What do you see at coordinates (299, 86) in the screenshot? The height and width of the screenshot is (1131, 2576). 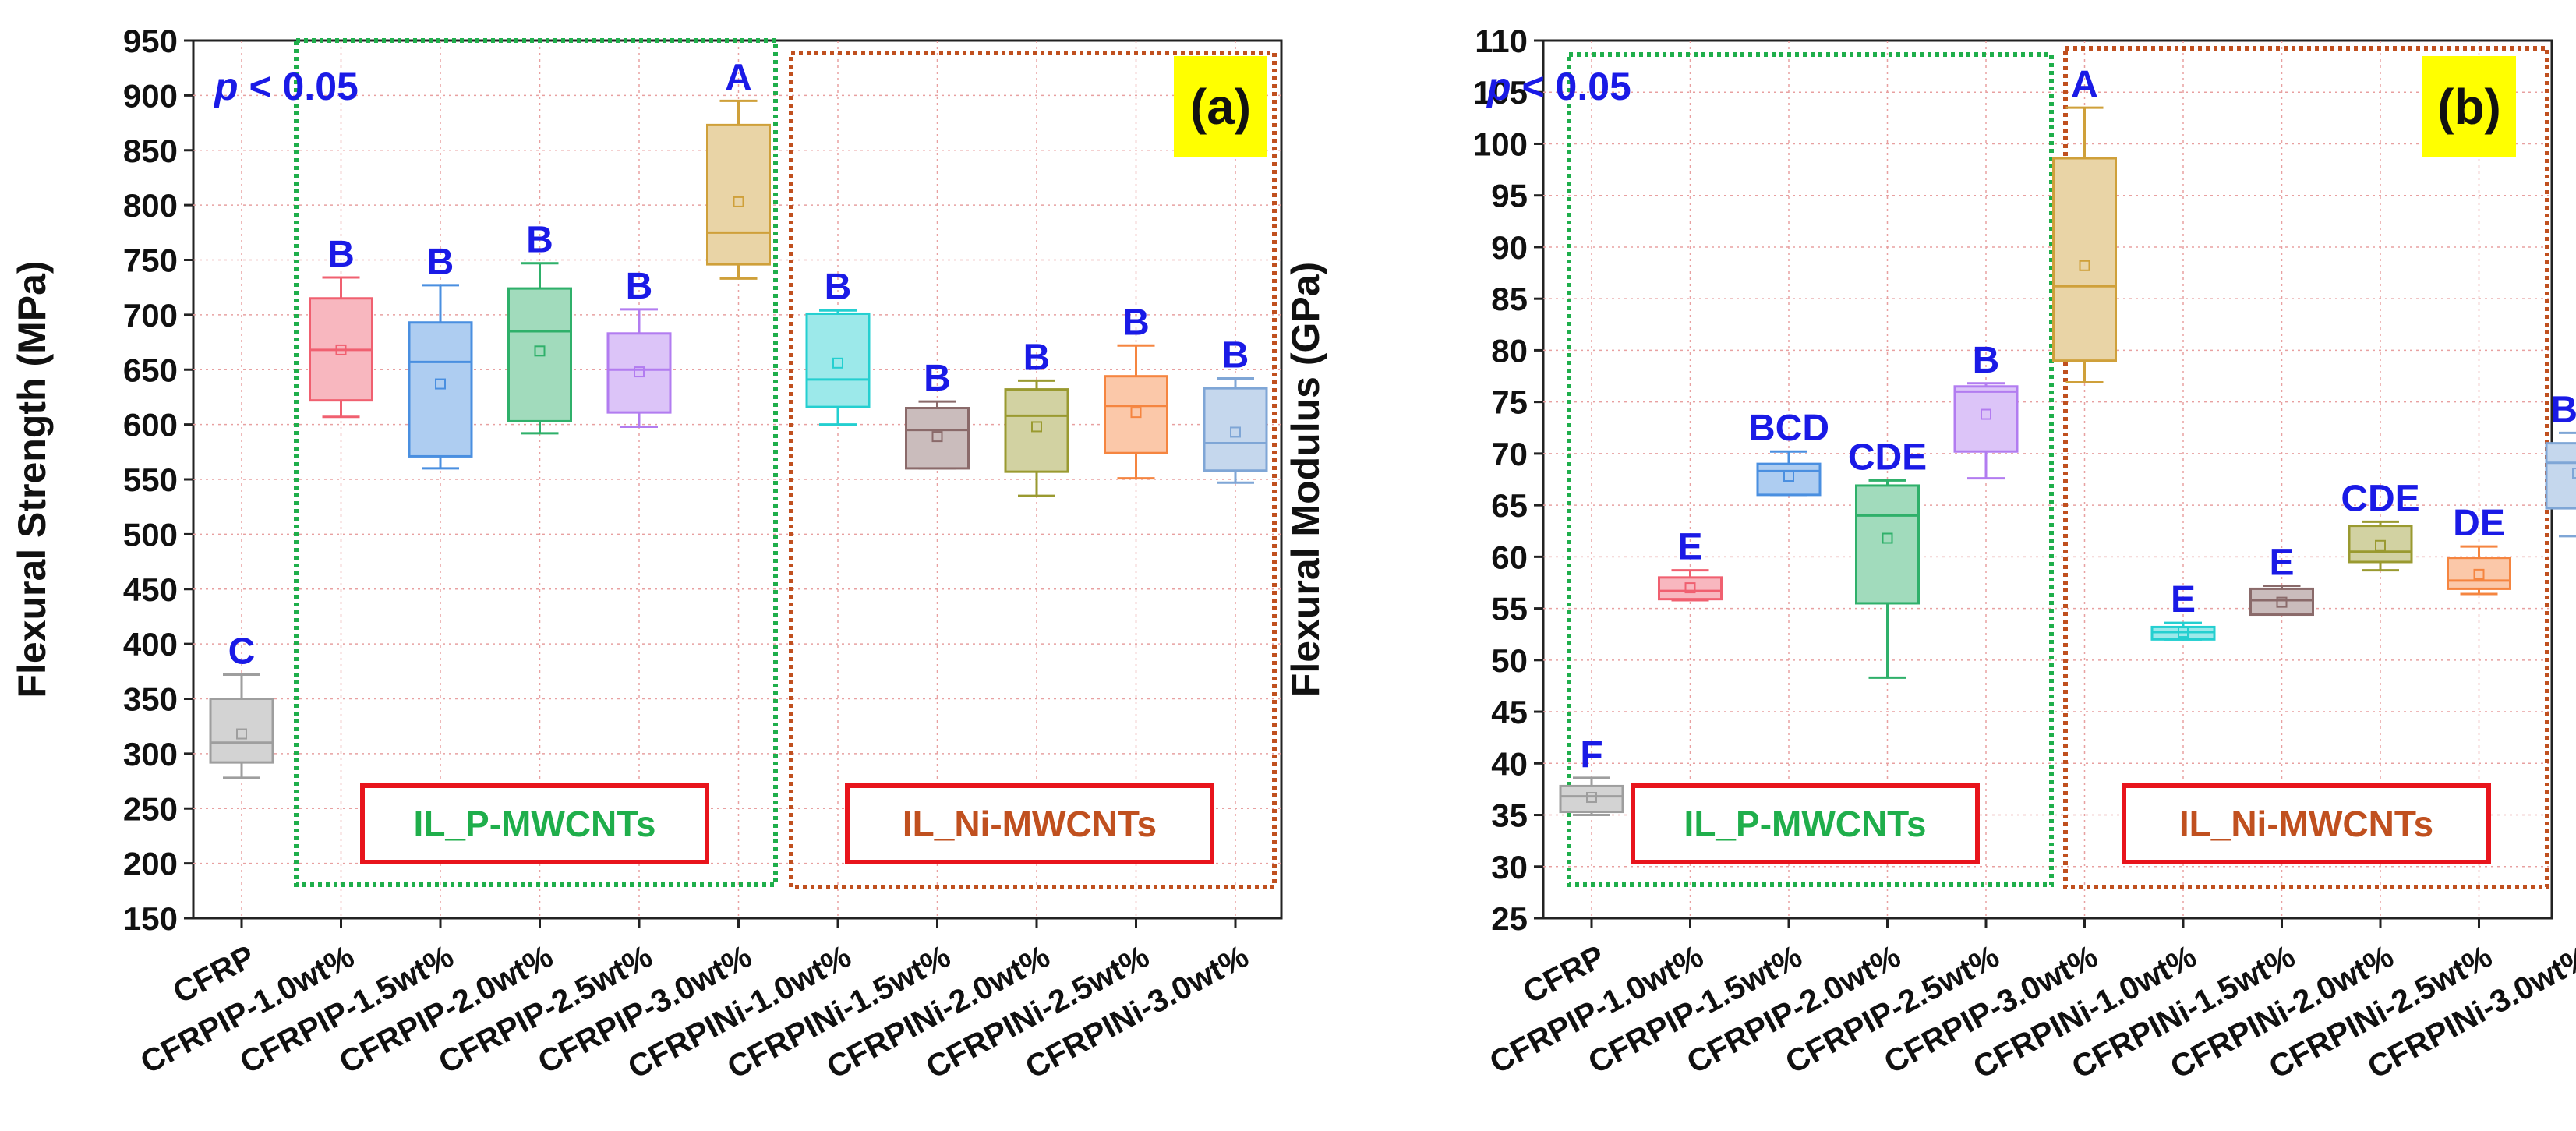 I see `significance-threshold: < 0.05` at bounding box center [299, 86].